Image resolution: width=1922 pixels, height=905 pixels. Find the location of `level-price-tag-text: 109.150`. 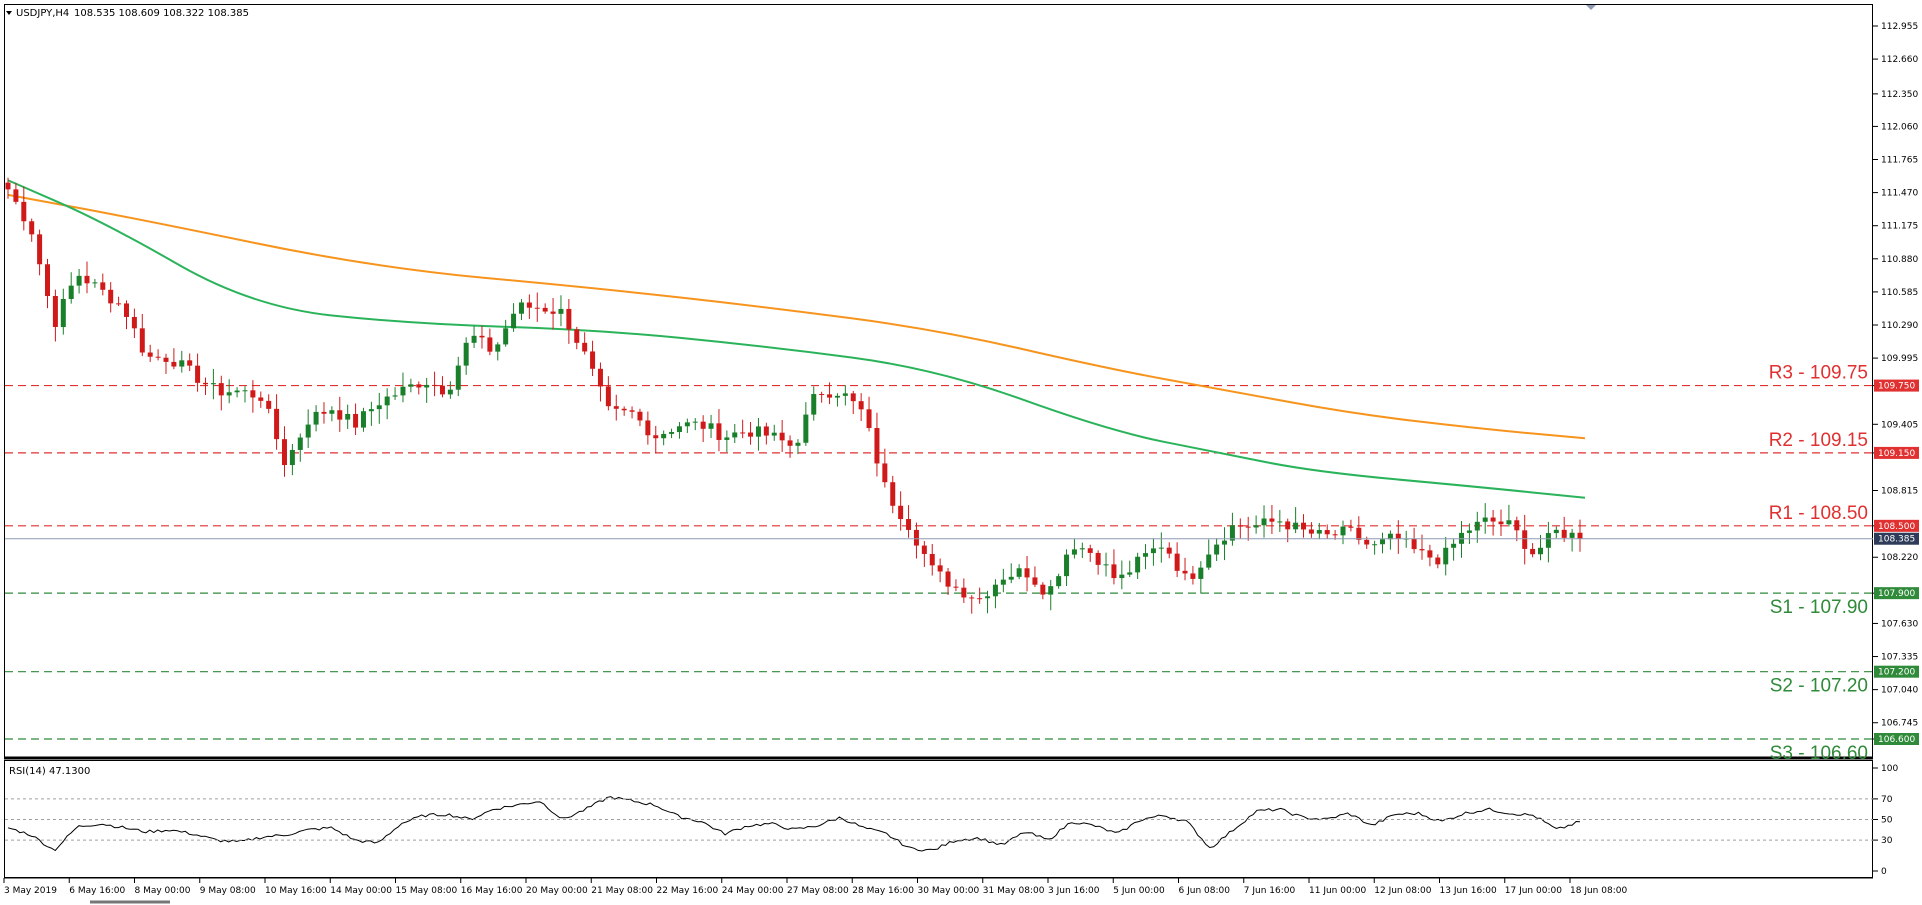

level-price-tag-text: 109.150 is located at coordinates (1896, 454).